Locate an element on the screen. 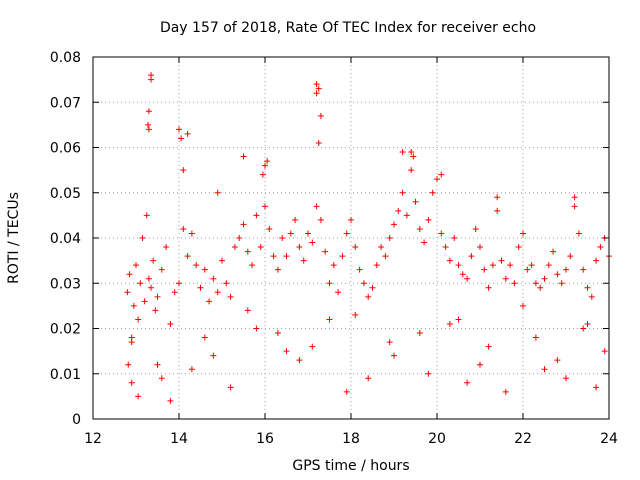 The height and width of the screenshot is (480, 640). x-tick-label: 20 is located at coordinates (437, 439).